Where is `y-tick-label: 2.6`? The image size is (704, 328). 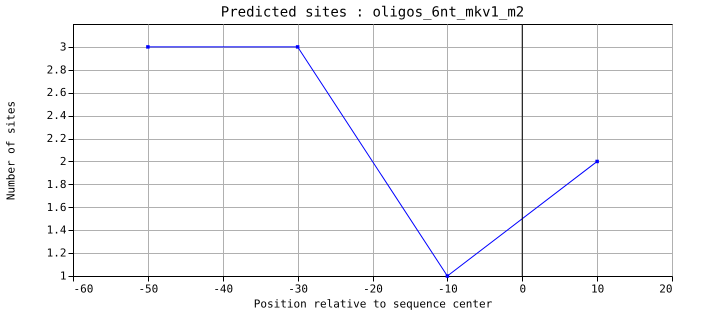
y-tick-label: 2.6 is located at coordinates (56, 93).